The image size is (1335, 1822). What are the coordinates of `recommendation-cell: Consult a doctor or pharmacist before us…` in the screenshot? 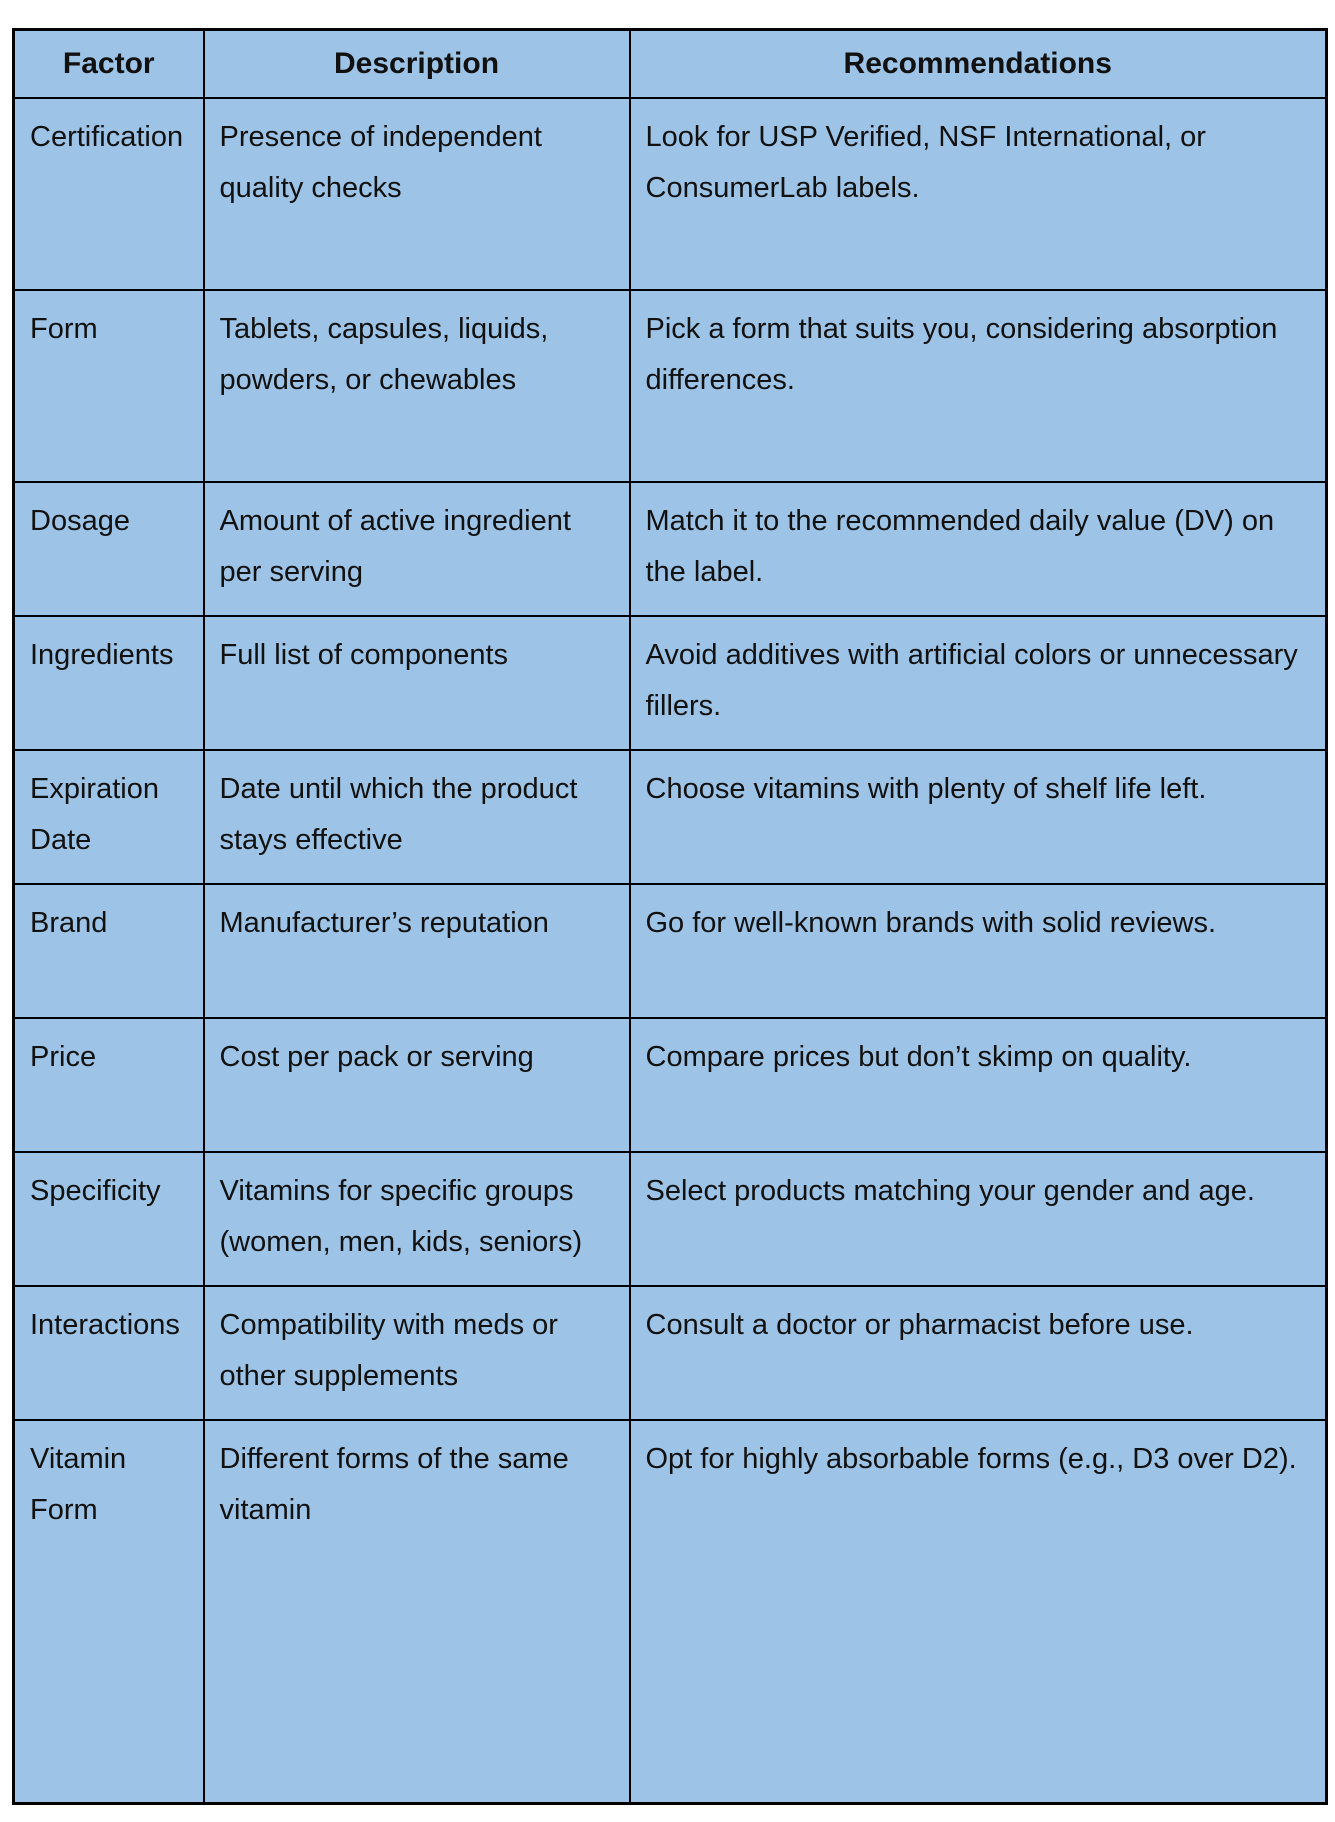 It's located at (978, 1352).